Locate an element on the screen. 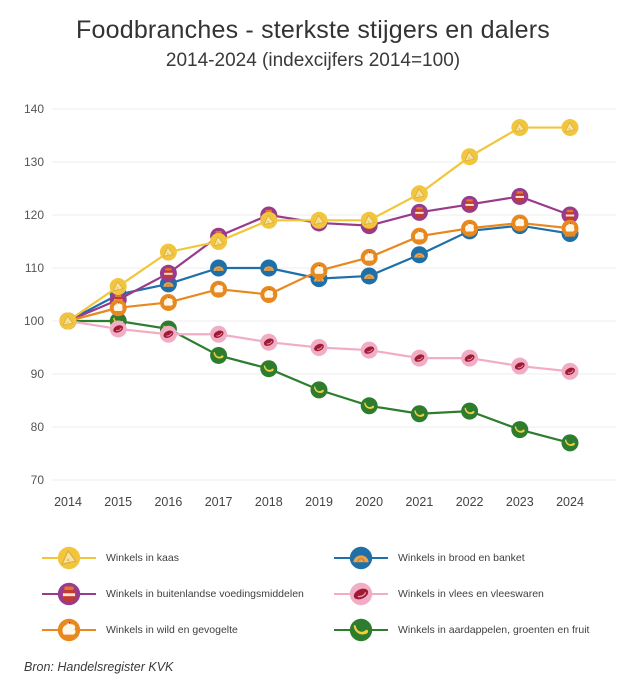  x-tick-label: 2021 is located at coordinates (419, 502).